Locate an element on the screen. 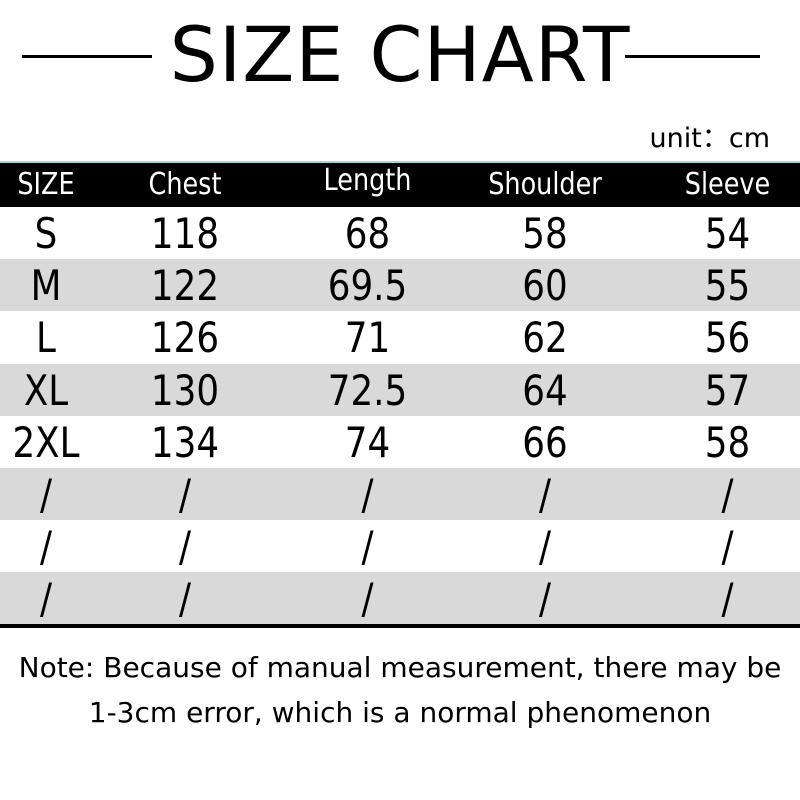  header-shoulder: Shoulder is located at coordinates (545, 184).